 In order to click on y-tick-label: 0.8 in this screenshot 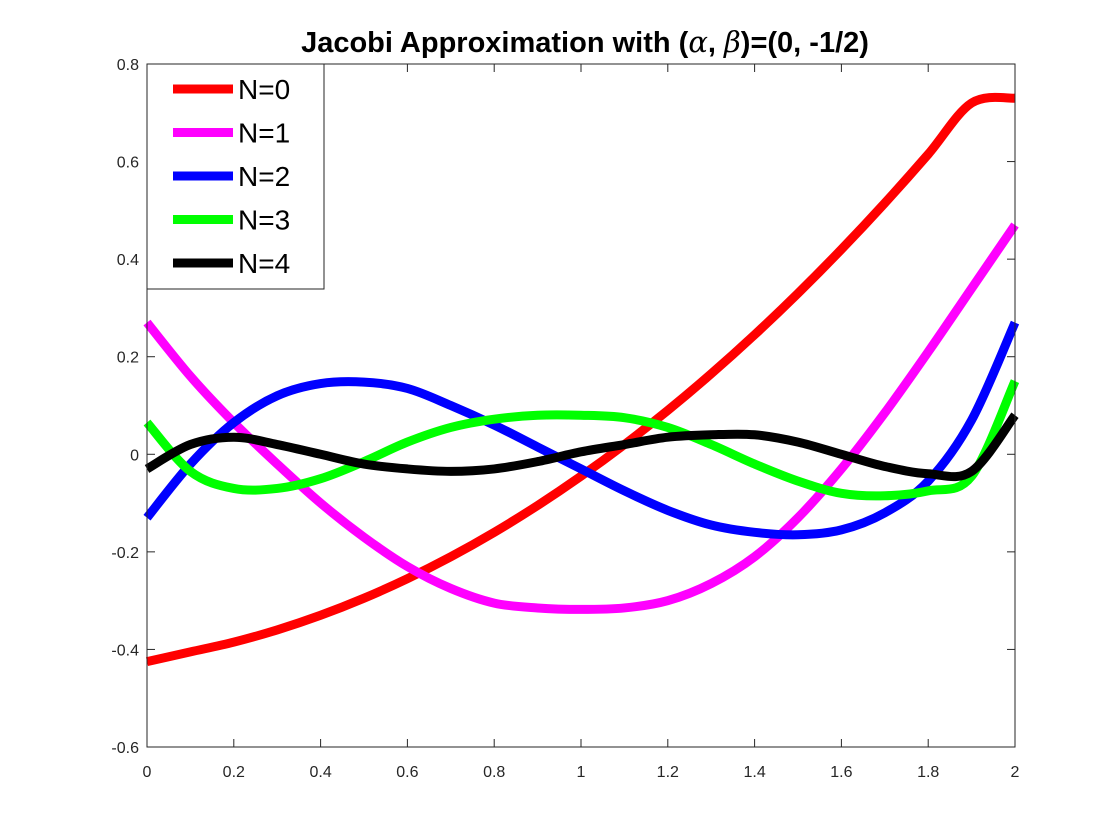, I will do `click(128, 65)`.